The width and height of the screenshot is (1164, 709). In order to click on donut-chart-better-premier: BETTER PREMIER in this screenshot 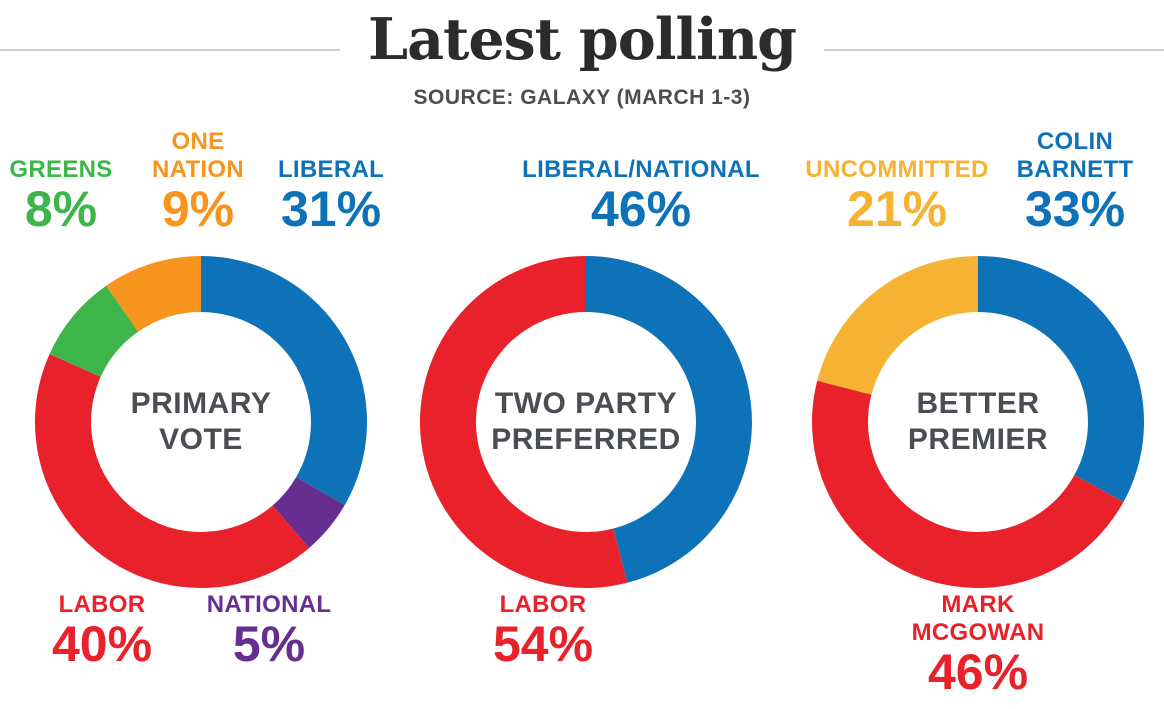, I will do `click(978, 422)`.